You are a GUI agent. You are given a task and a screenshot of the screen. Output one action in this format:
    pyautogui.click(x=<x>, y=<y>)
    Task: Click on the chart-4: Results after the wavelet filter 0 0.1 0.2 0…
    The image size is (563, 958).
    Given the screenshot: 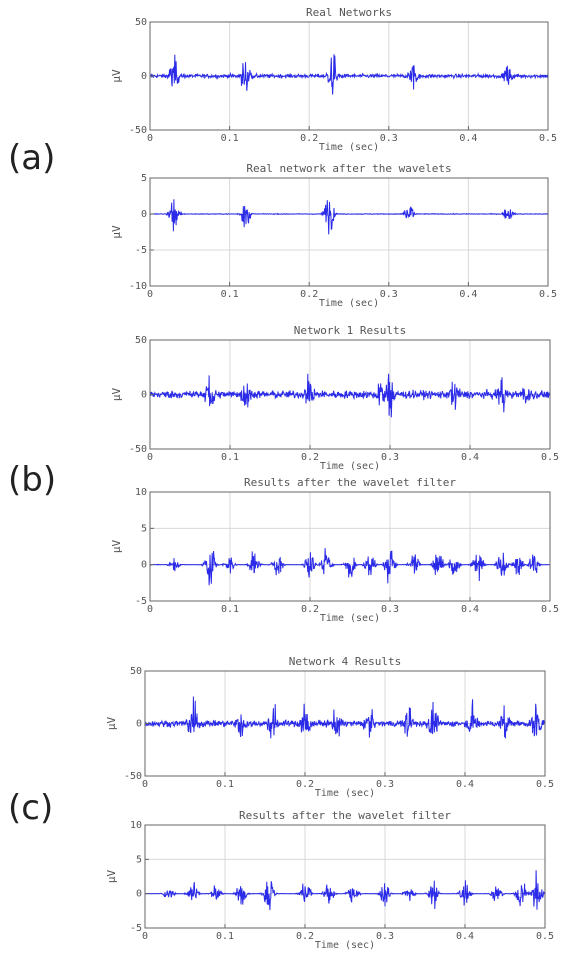 What is the action you would take?
    pyautogui.click(x=334, y=550)
    